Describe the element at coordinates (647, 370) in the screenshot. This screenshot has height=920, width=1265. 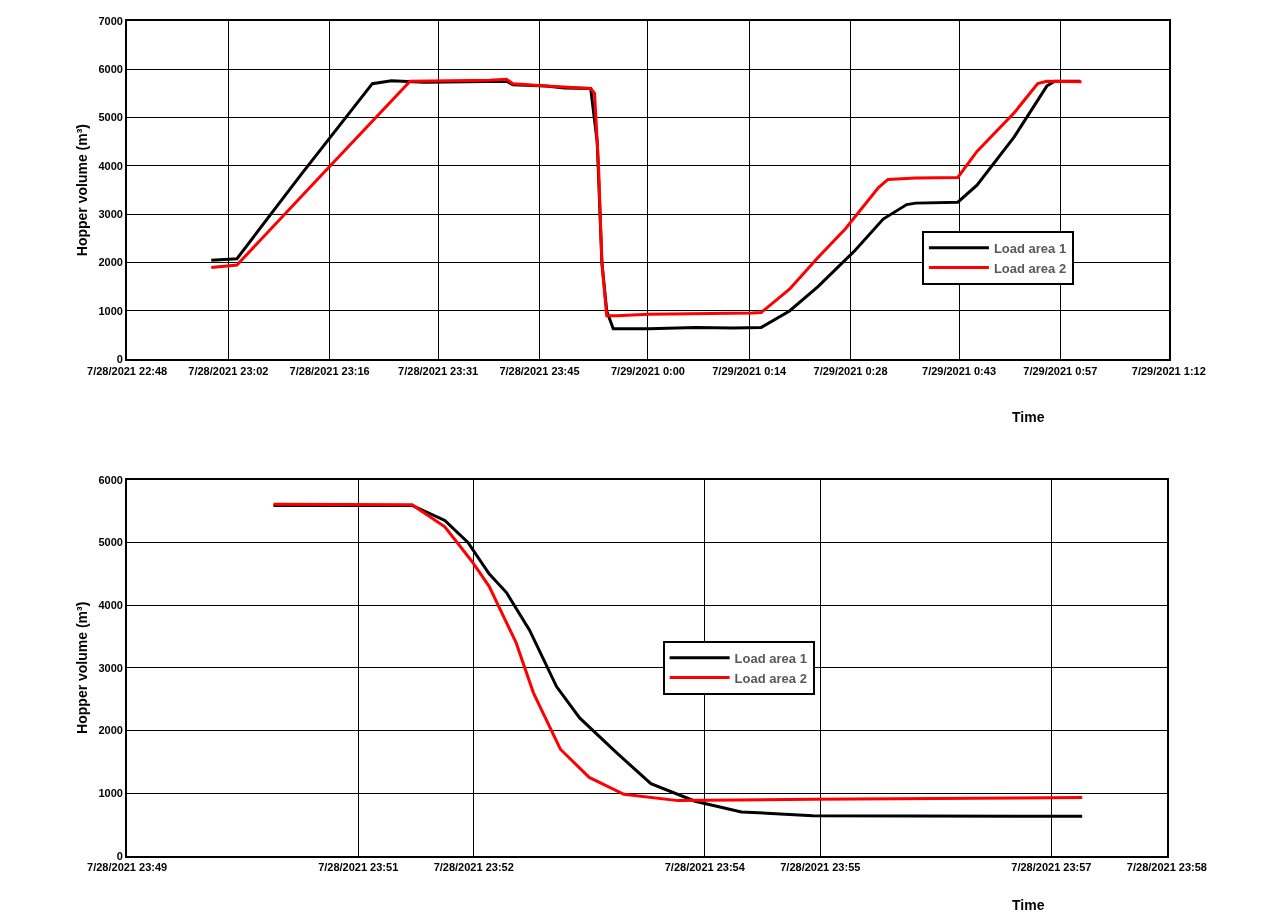
I see `x-tick-label: 7/29/2021 0:00` at that location.